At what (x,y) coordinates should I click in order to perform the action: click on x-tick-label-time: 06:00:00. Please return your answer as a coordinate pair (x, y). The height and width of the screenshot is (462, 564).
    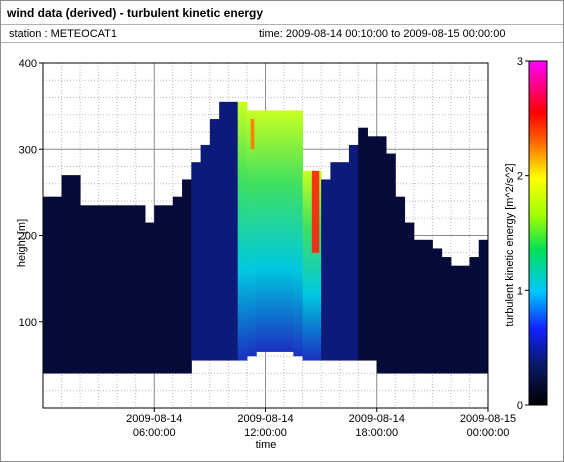
    Looking at the image, I should click on (154, 433).